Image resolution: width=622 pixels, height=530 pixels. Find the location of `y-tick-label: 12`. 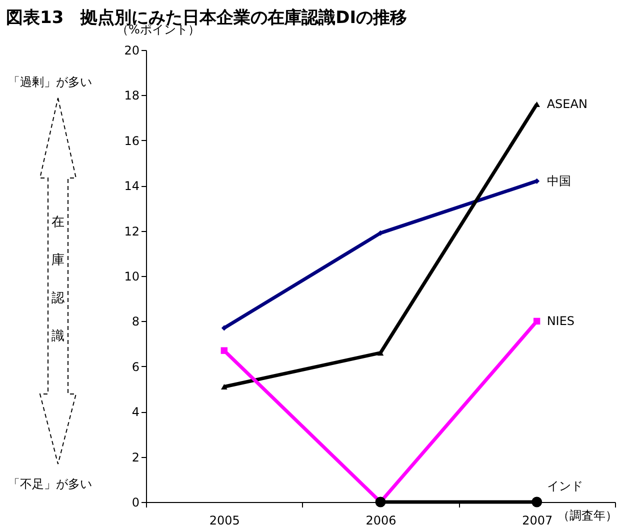

y-tick-label: 12 is located at coordinates (132, 231).